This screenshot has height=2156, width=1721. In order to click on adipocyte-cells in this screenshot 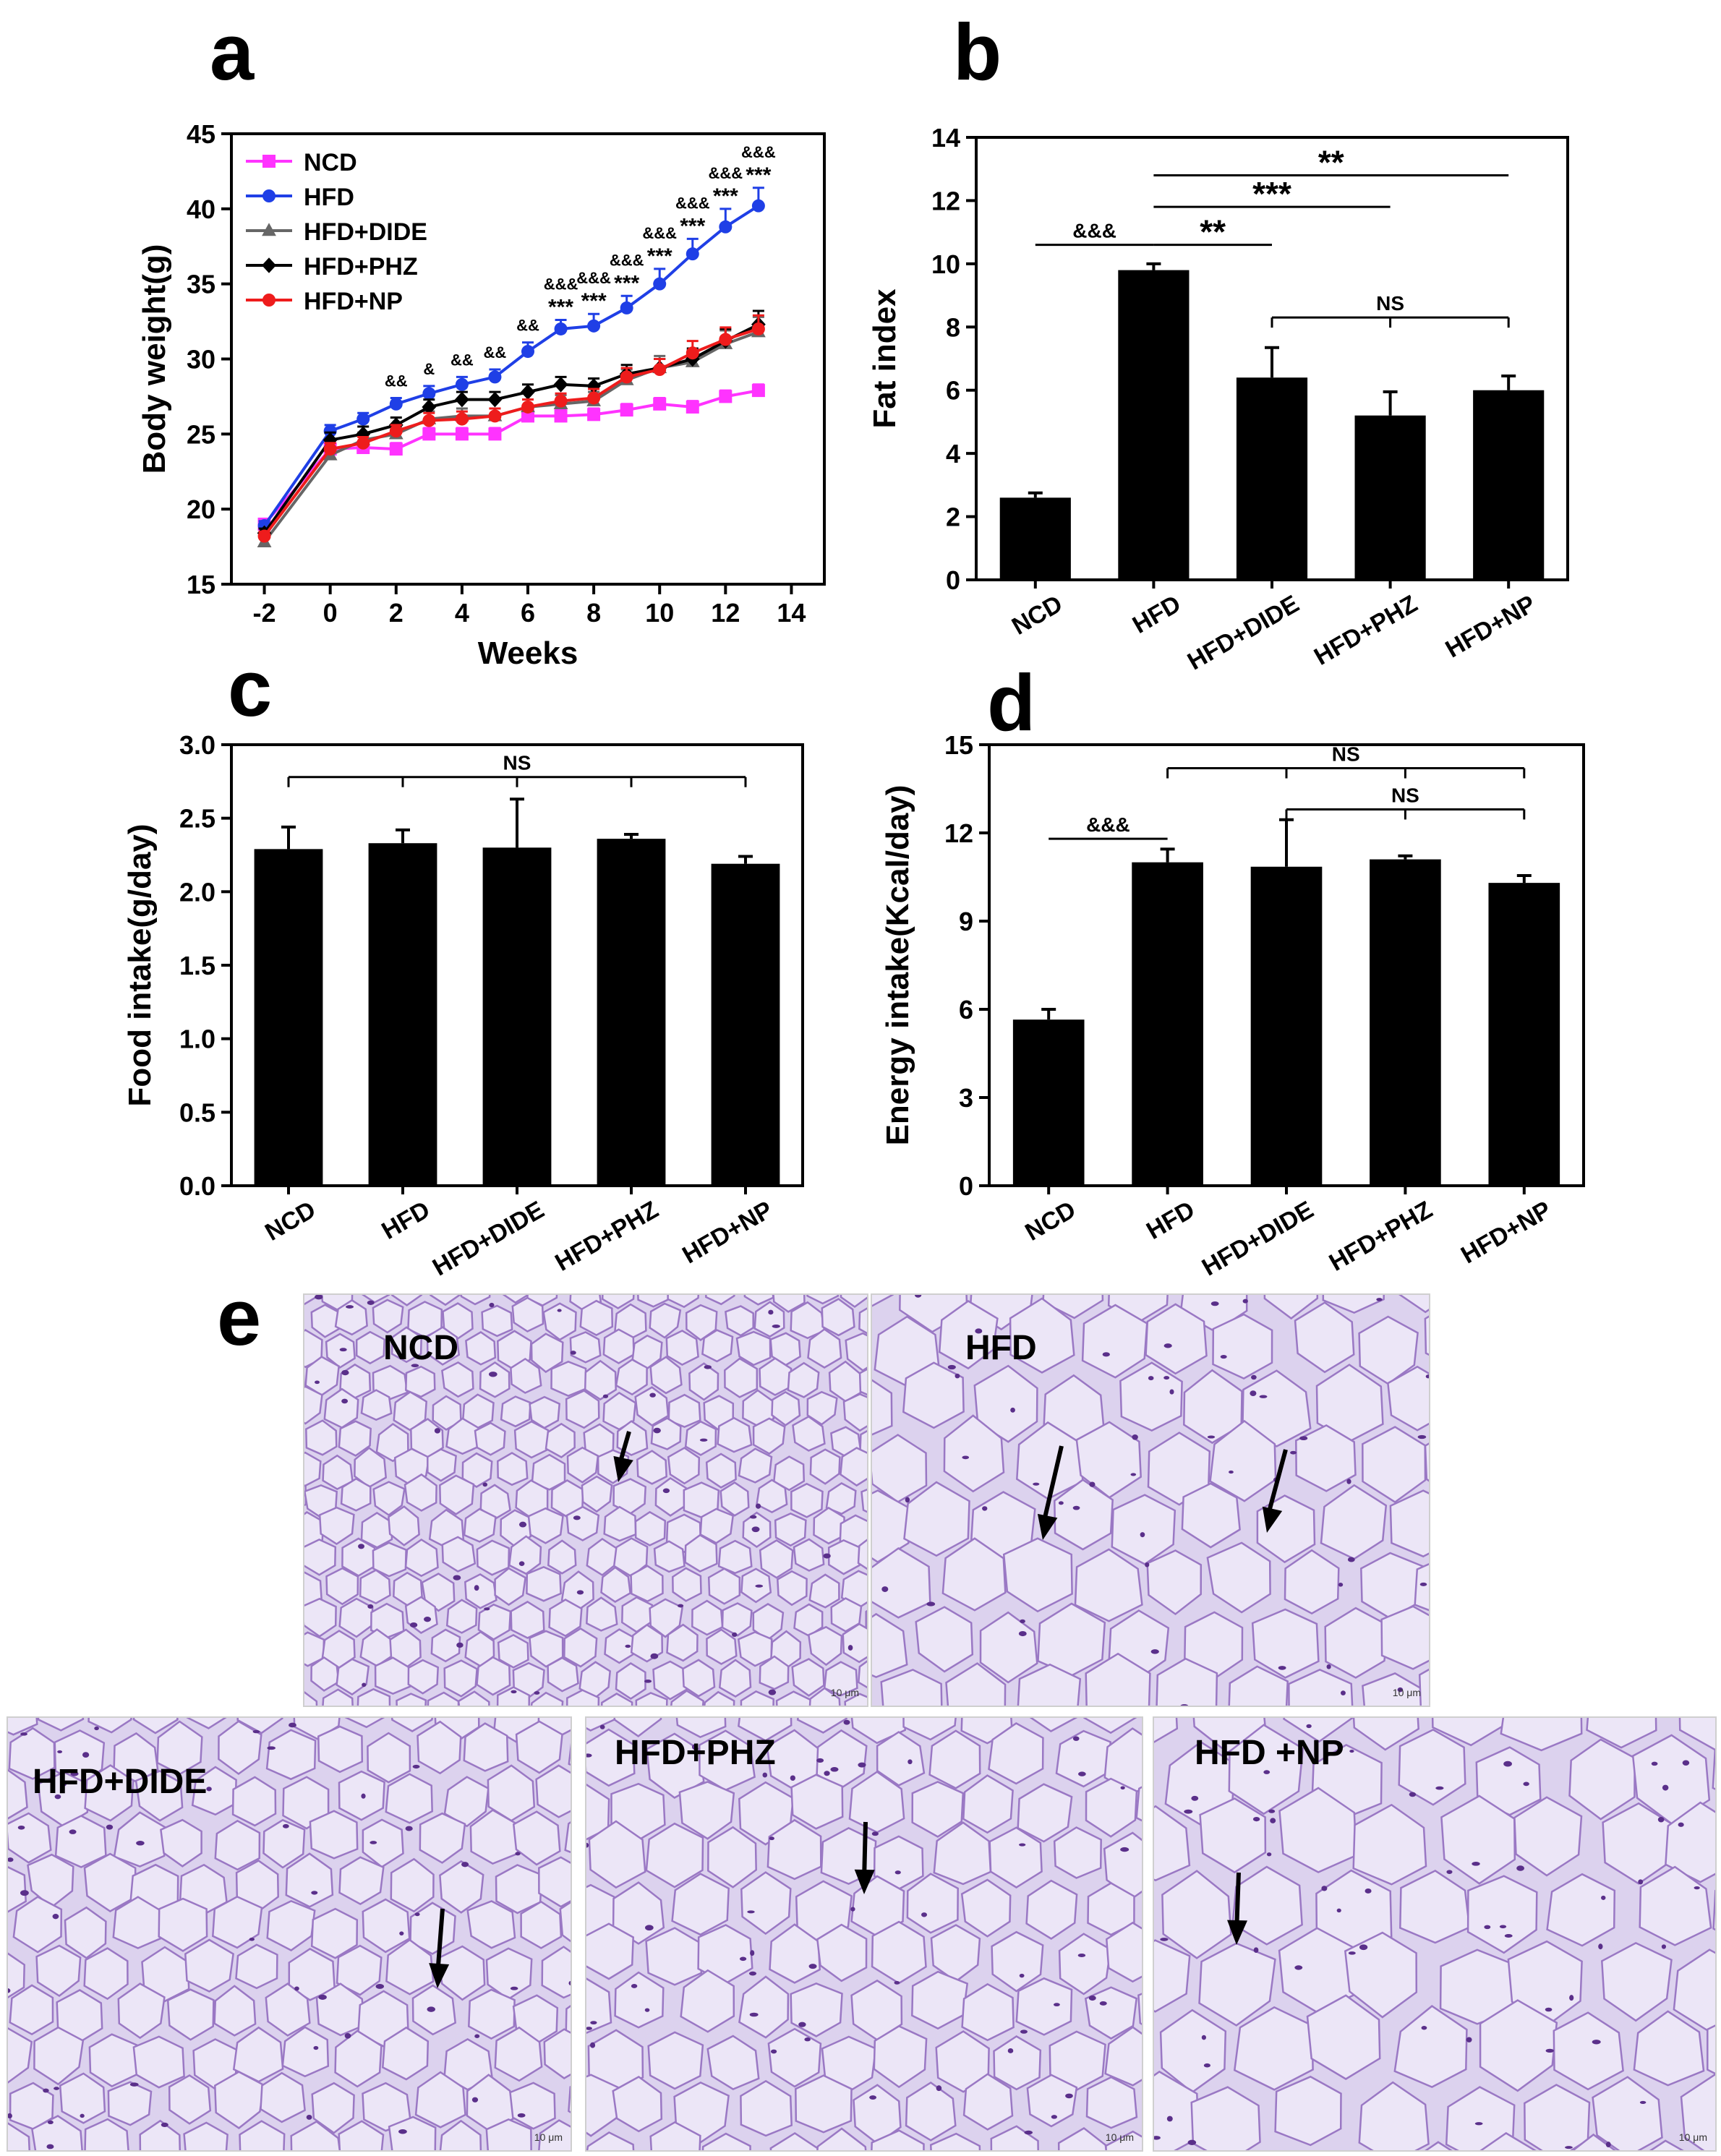, I will do `click(289, 1896)`.